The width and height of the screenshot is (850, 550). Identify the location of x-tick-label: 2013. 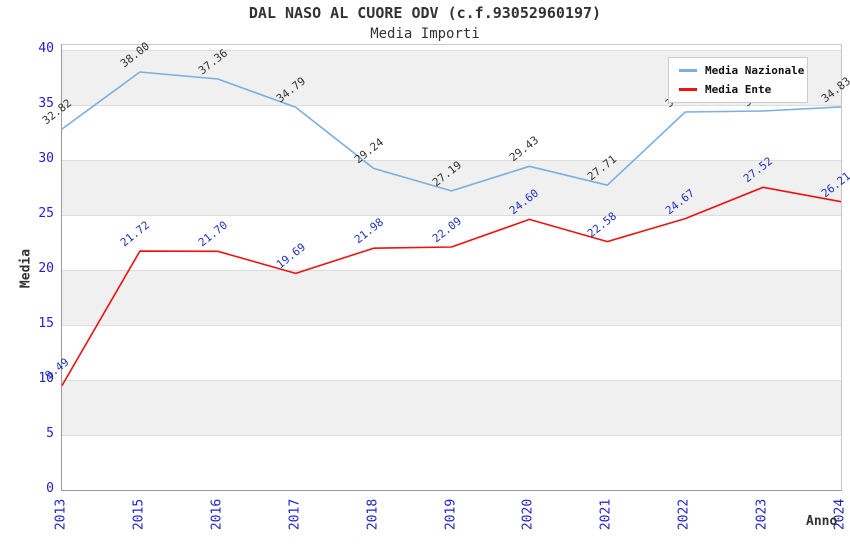
(61, 514).